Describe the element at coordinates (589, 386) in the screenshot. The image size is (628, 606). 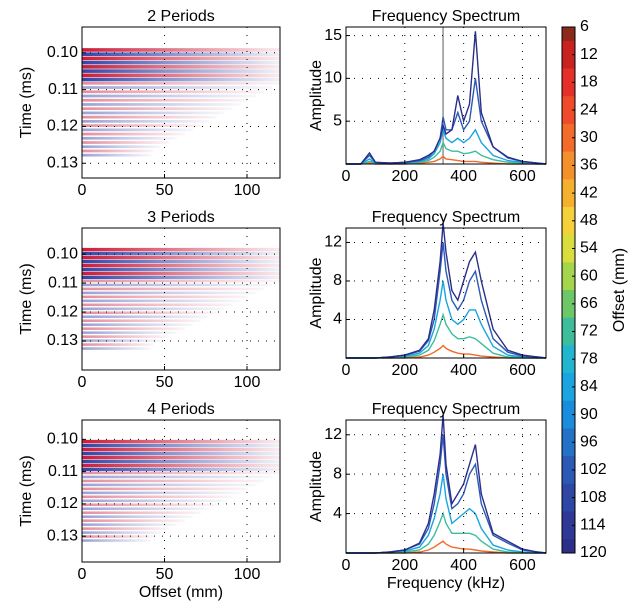
I see `colorbar-tick-label: 84` at that location.